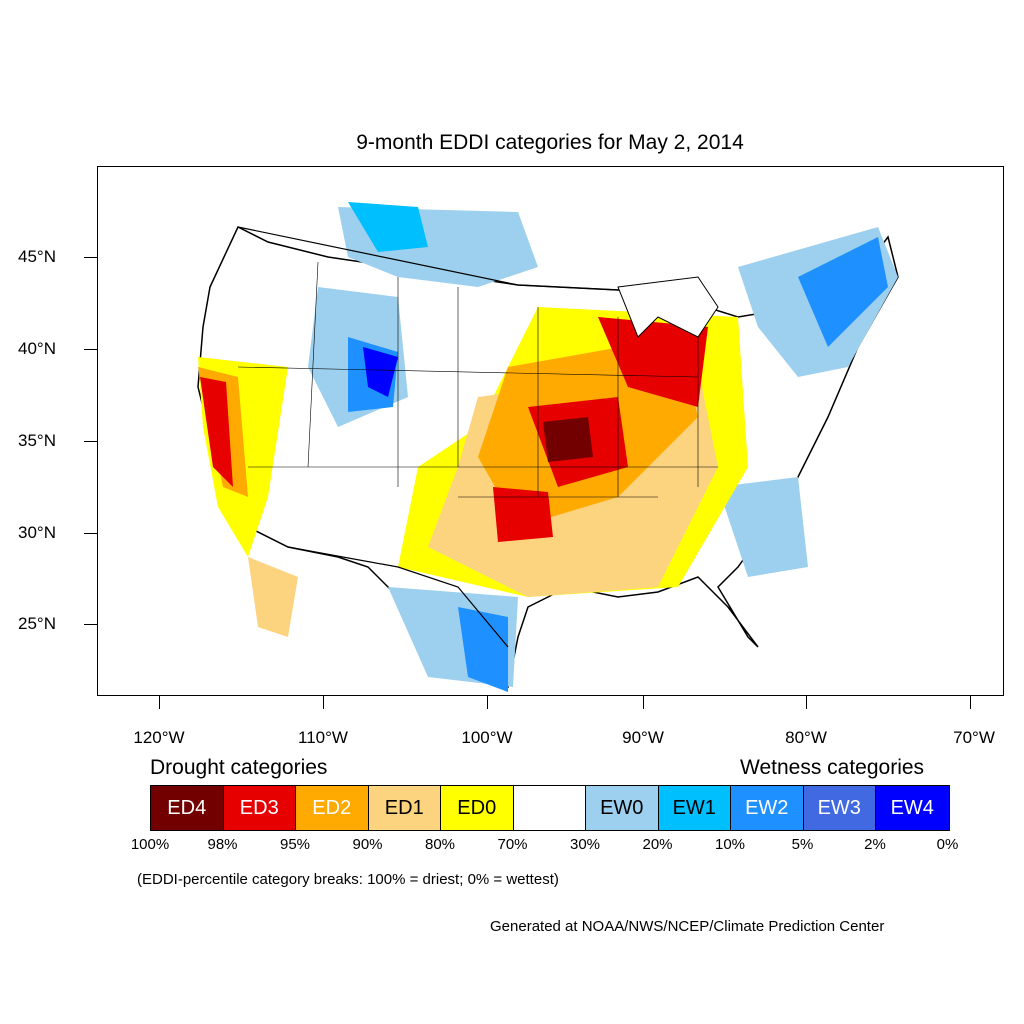  What do you see at coordinates (523, 514) in the screenshot?
I see `dry-oklahoma-ed3` at bounding box center [523, 514].